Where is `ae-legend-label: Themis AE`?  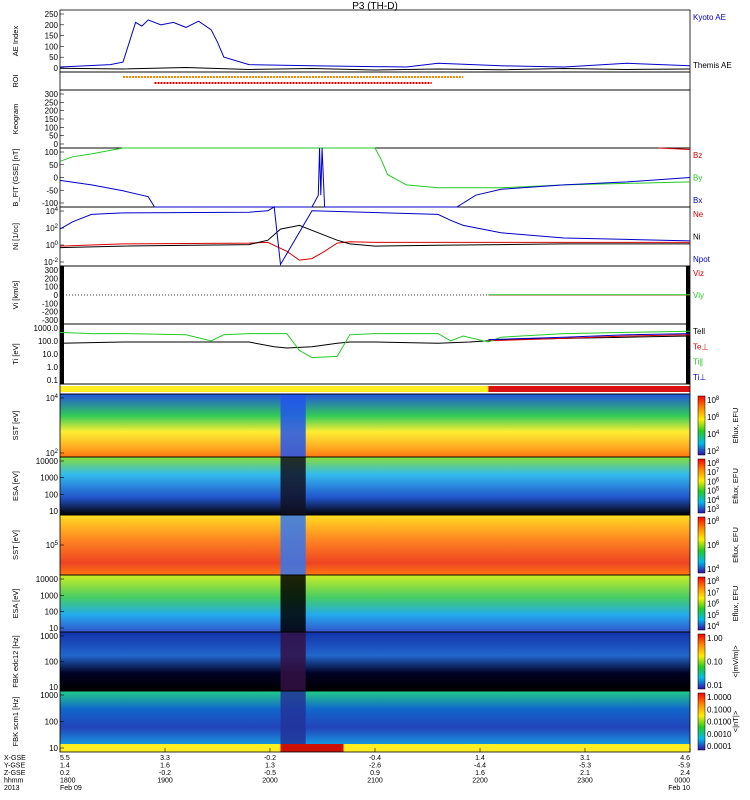 ae-legend-label: Themis AE is located at coordinates (712, 65).